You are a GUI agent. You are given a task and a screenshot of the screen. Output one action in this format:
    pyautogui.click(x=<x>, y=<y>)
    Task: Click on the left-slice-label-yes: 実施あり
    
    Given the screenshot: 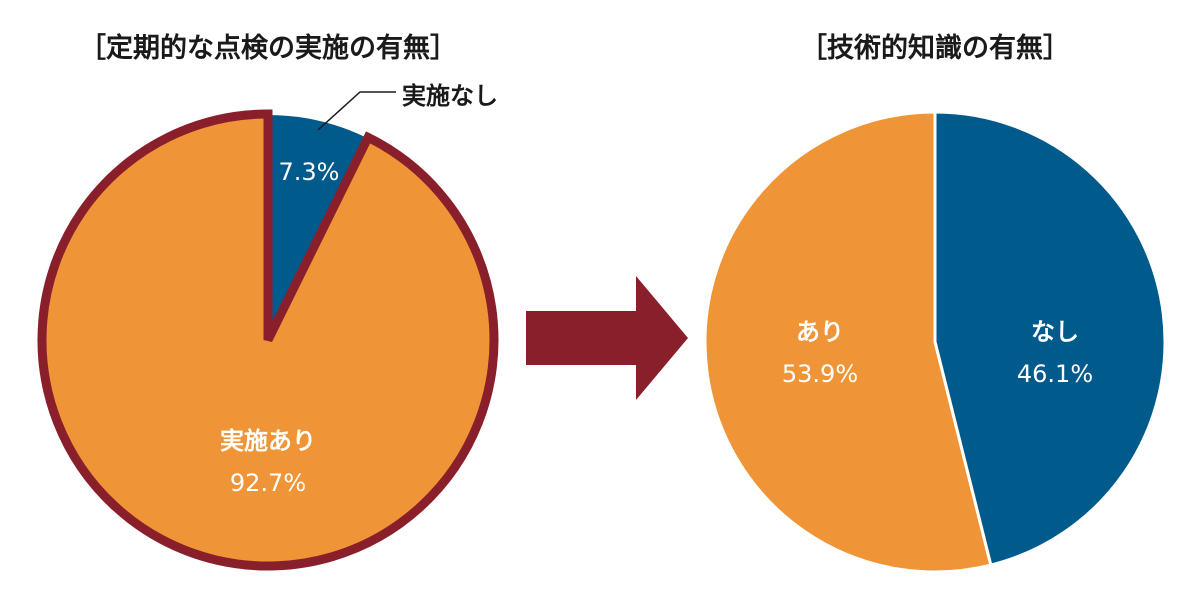 What is the action you would take?
    pyautogui.click(x=268, y=441)
    